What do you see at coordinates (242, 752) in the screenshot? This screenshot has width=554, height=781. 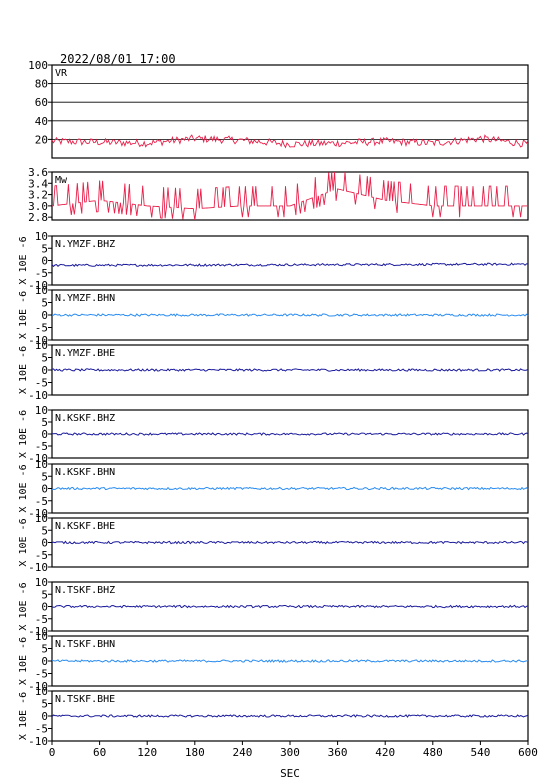 I see `x-tick-label: 240` at bounding box center [242, 752].